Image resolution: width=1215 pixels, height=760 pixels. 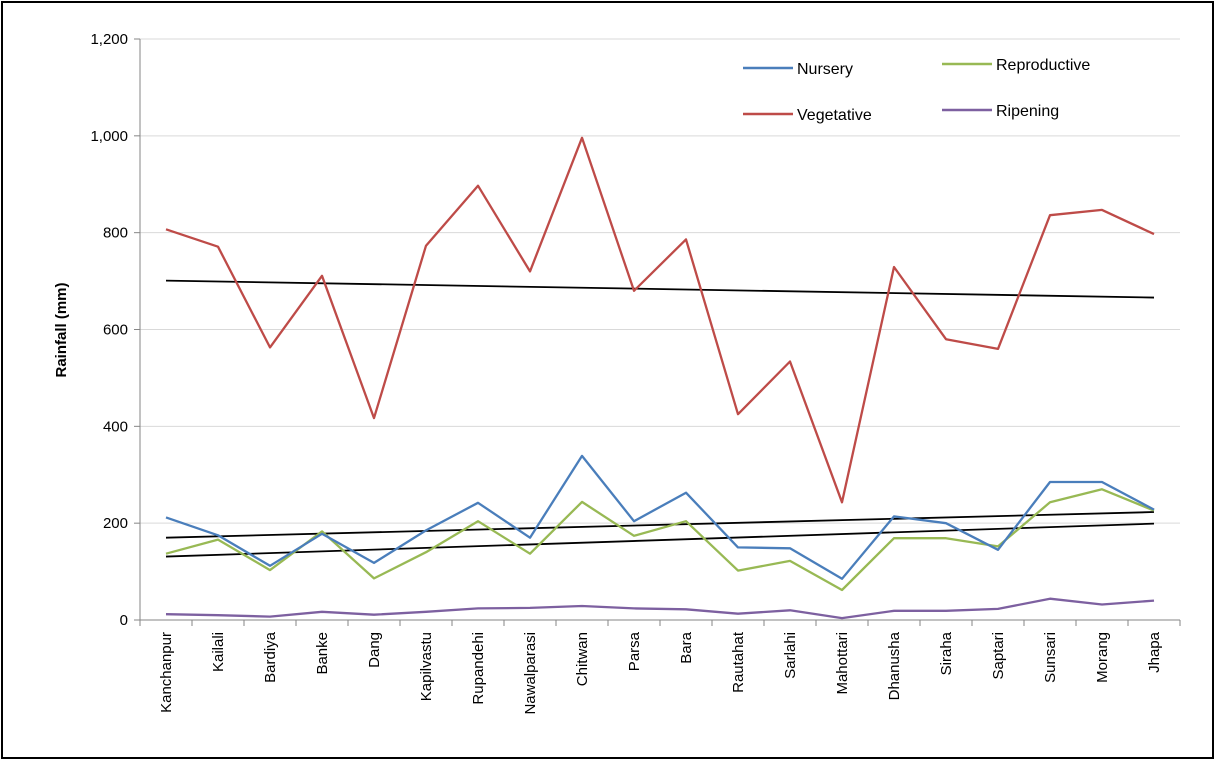 I want to click on y-tick-label: 0, so click(x=124, y=620).